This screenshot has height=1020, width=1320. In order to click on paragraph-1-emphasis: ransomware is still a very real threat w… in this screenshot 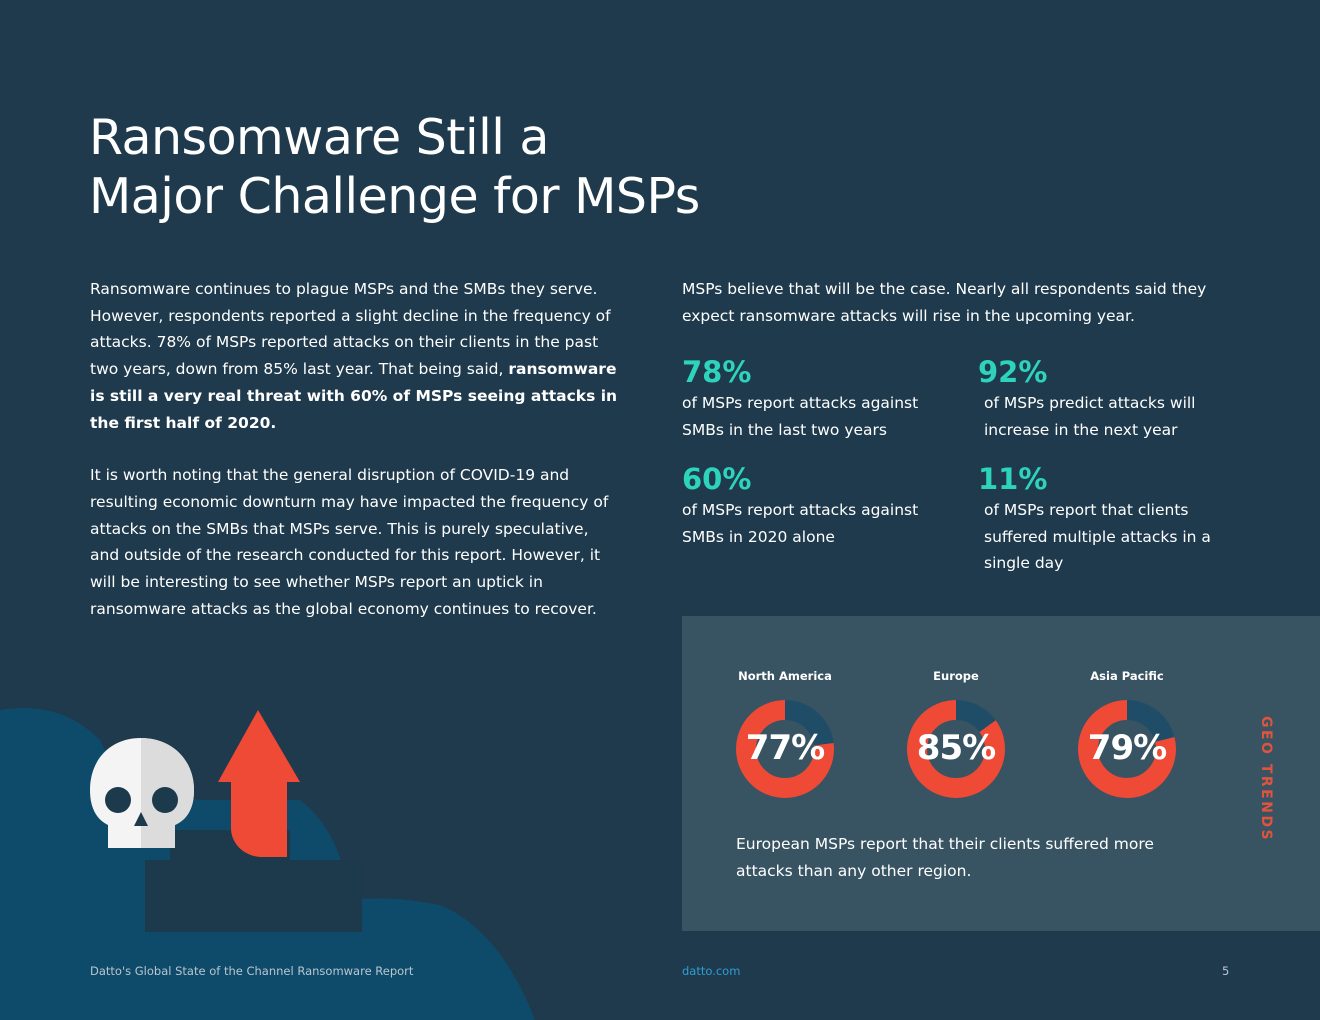, I will do `click(354, 396)`.